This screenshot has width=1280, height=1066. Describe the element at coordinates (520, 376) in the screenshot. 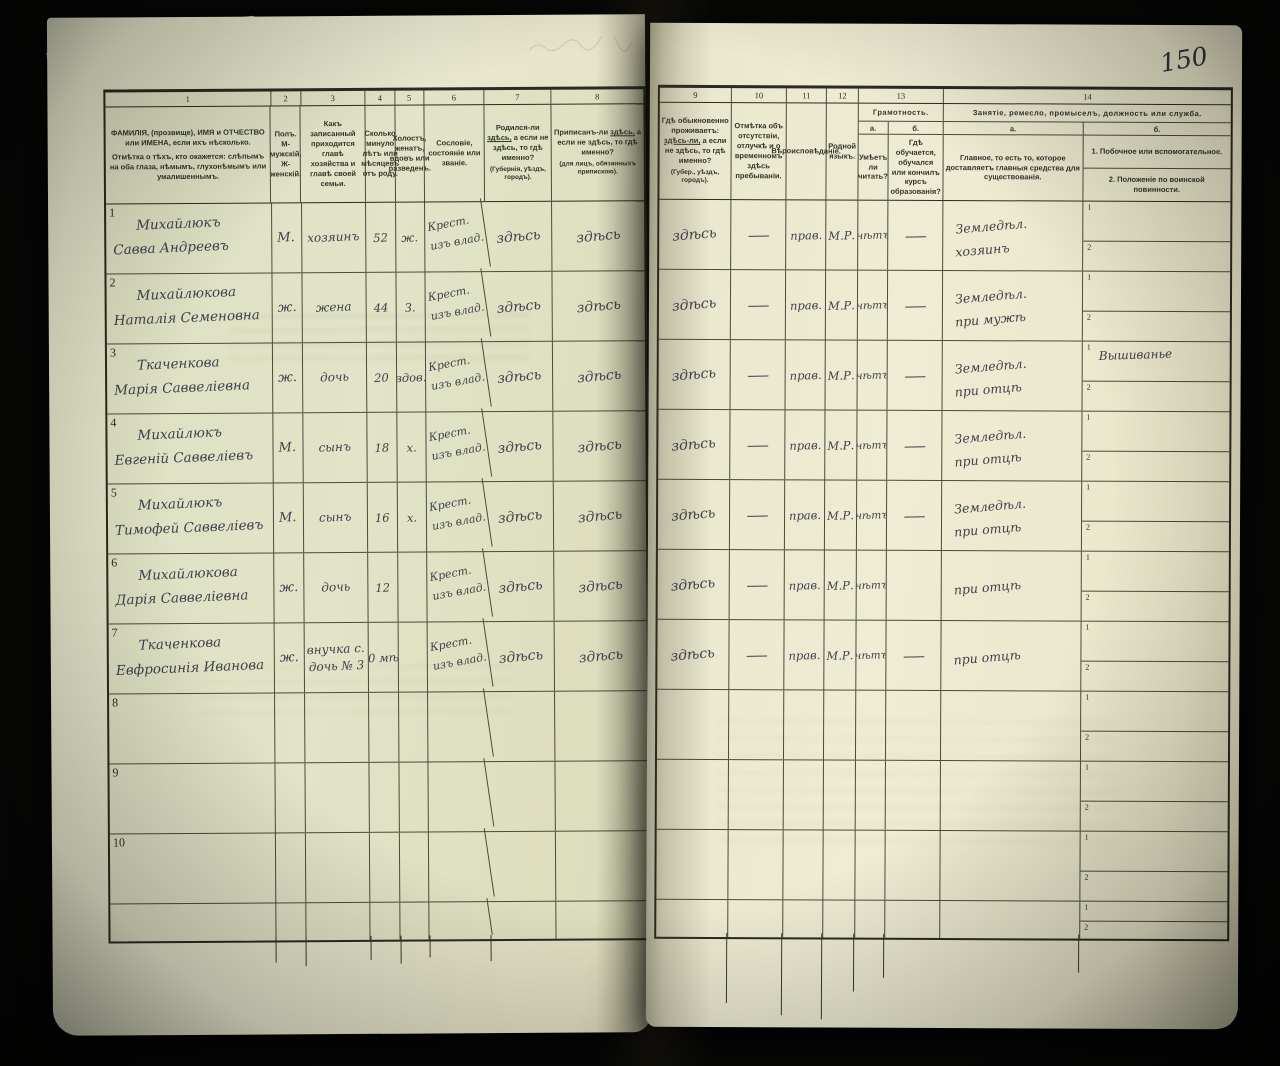

I see `born-here-cell: здѣсь` at that location.